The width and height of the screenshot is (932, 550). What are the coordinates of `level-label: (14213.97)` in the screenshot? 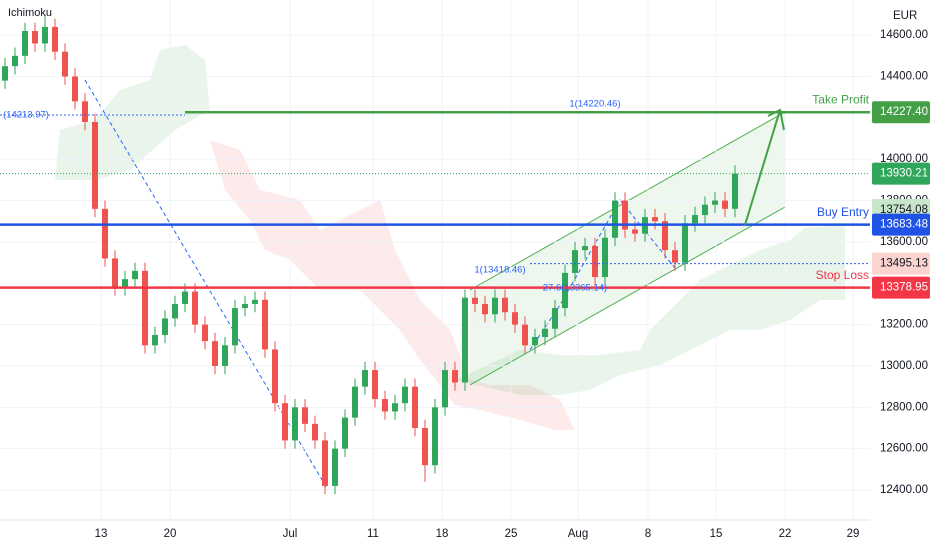 It's located at (26, 114).